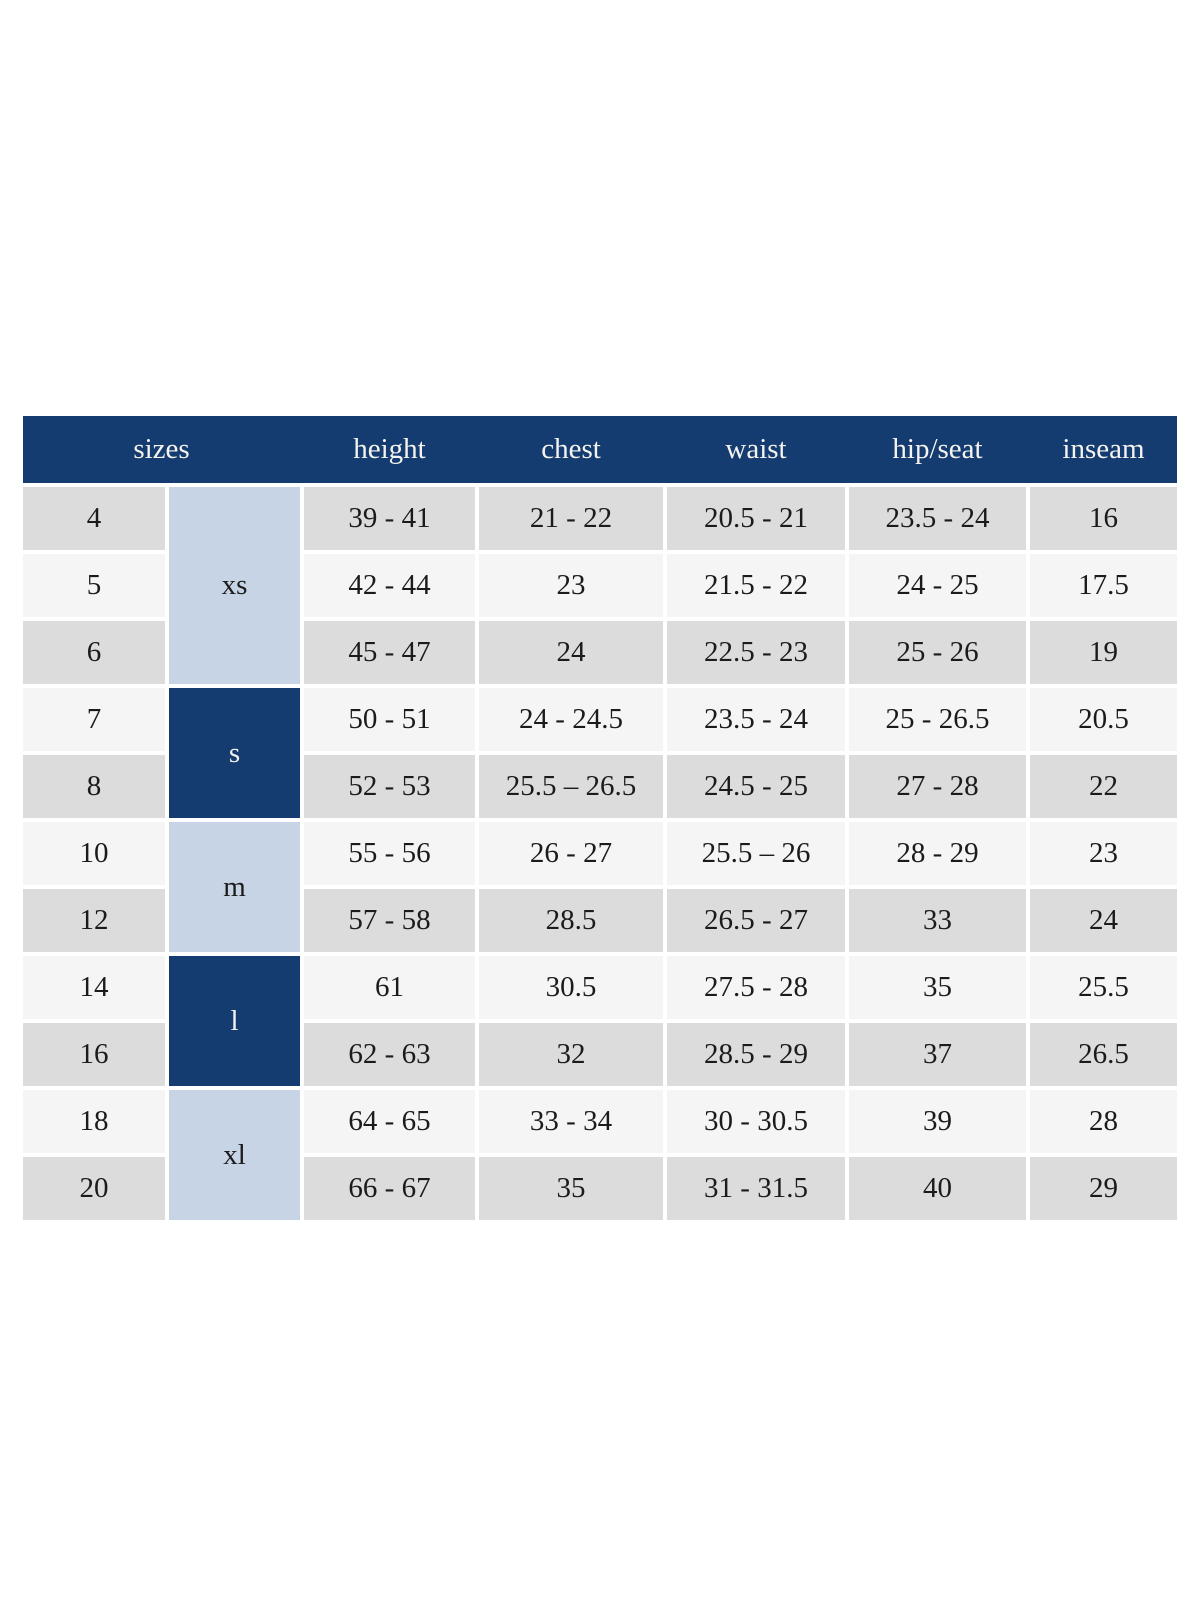  What do you see at coordinates (756, 449) in the screenshot?
I see `column-header-waist: waist` at bounding box center [756, 449].